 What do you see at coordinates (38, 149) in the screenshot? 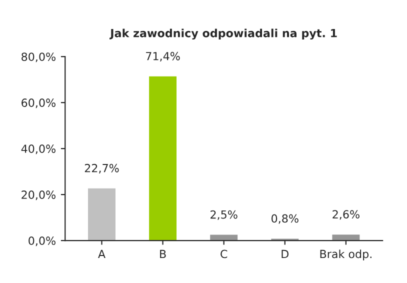
I see `y-tick-label: 40,0%` at bounding box center [38, 149].